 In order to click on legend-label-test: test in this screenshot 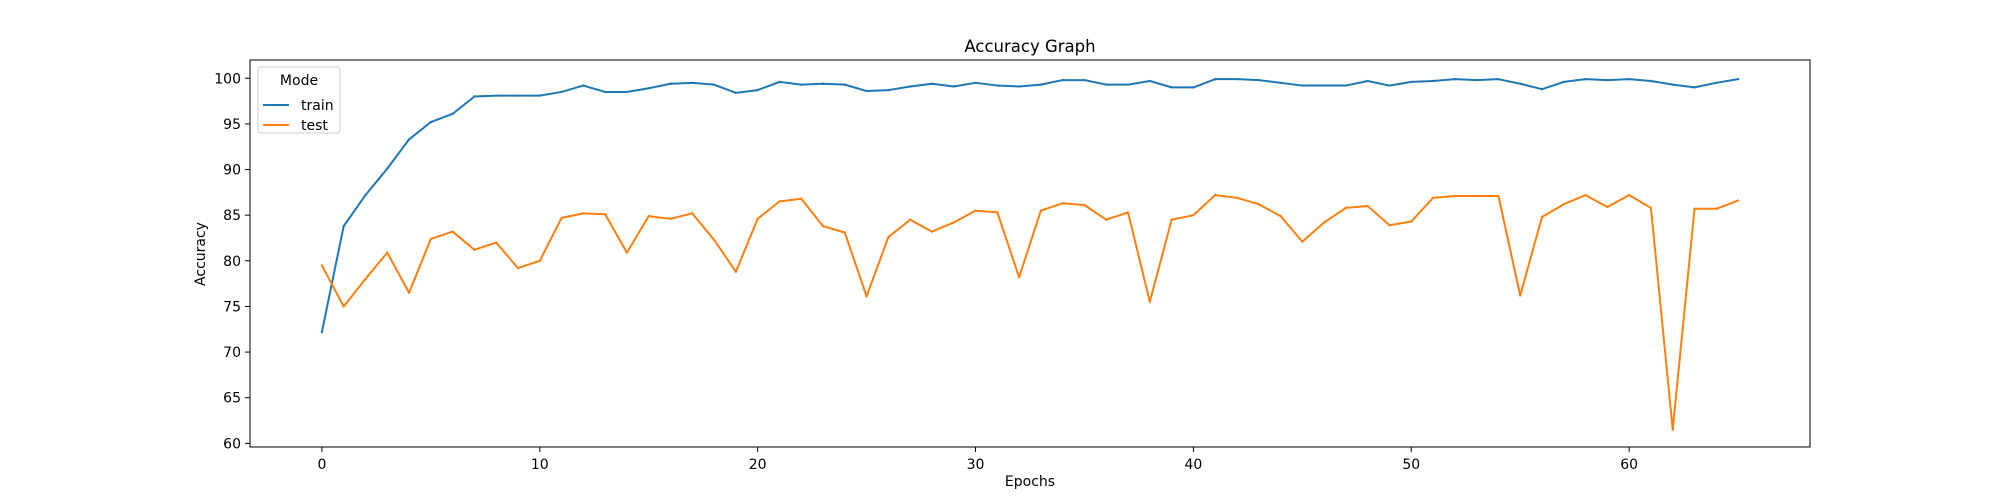, I will do `click(314, 126)`.